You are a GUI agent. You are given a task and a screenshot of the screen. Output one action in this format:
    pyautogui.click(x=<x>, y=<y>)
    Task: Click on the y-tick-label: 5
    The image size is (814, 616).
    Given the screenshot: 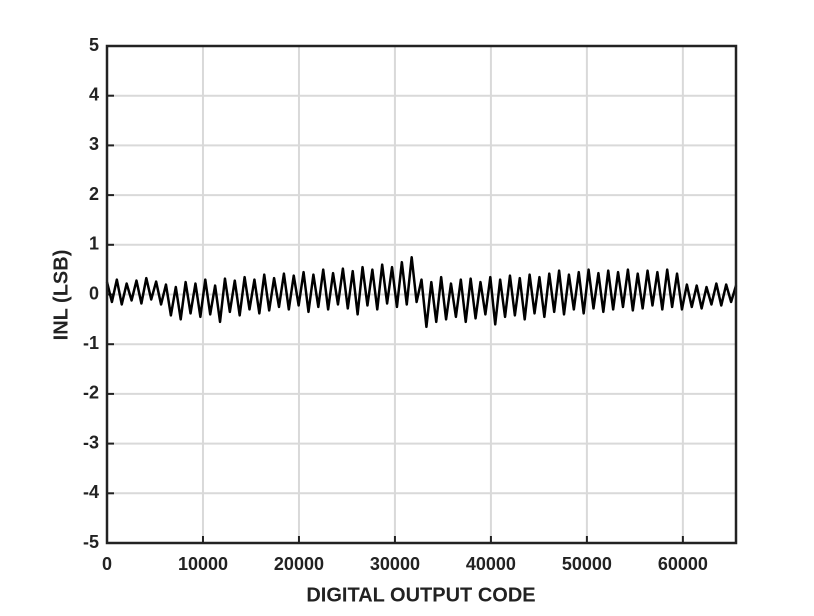 What is the action you would take?
    pyautogui.click(x=94, y=45)
    